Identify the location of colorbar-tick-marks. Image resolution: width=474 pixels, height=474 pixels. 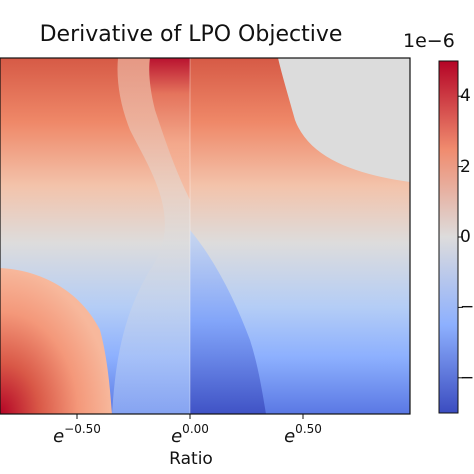
(460, 237).